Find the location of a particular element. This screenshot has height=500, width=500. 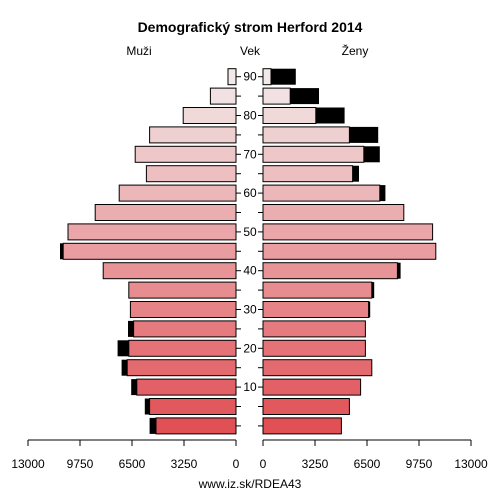

age-tick-label-80: 80 is located at coordinates (250, 116).